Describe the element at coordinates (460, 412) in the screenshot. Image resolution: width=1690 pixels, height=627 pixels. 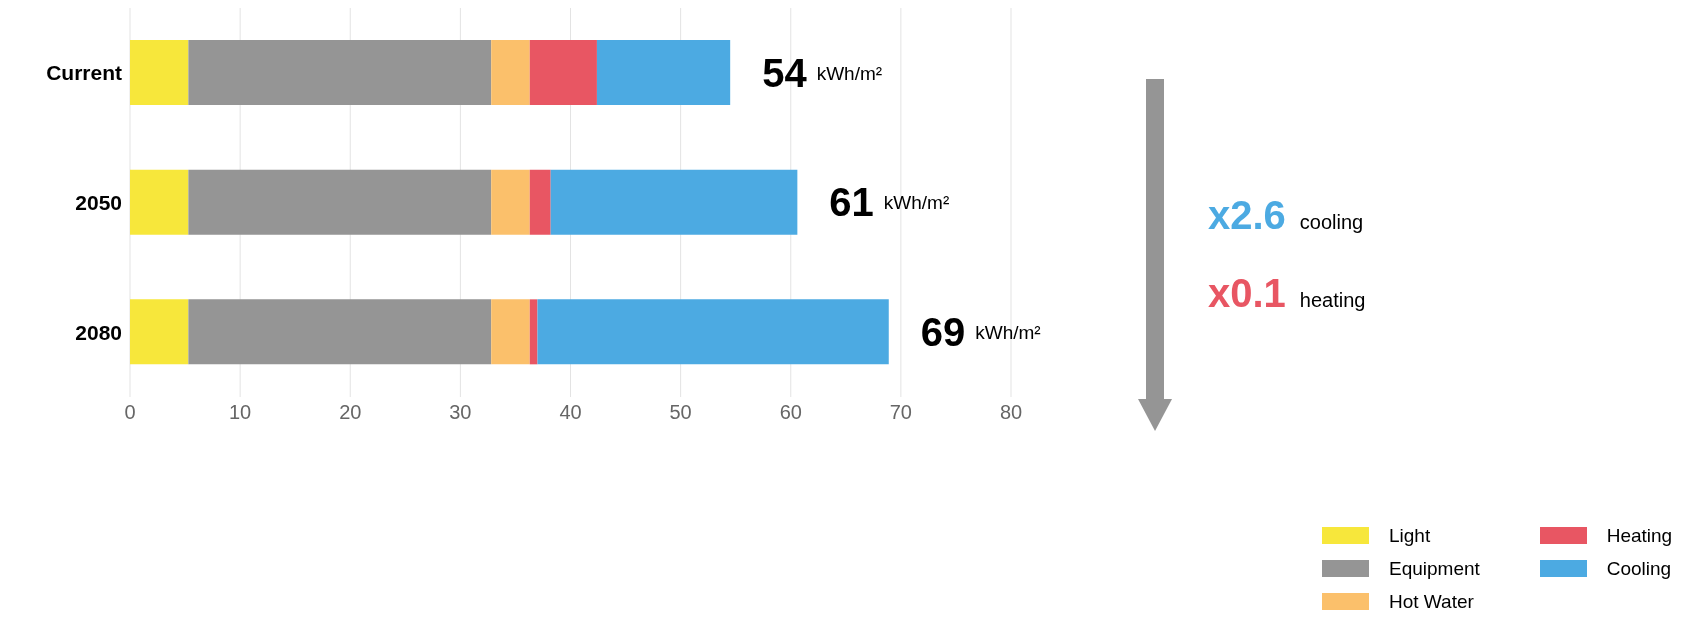
I see `x-tick-label: 30` at that location.